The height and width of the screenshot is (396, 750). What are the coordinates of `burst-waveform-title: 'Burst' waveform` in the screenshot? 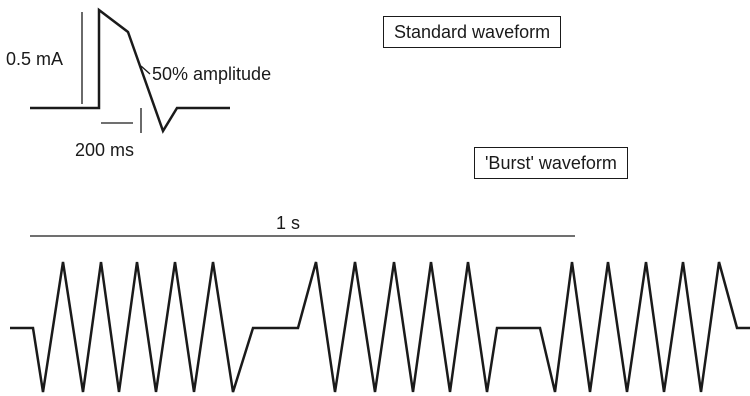 It's located at (551, 163).